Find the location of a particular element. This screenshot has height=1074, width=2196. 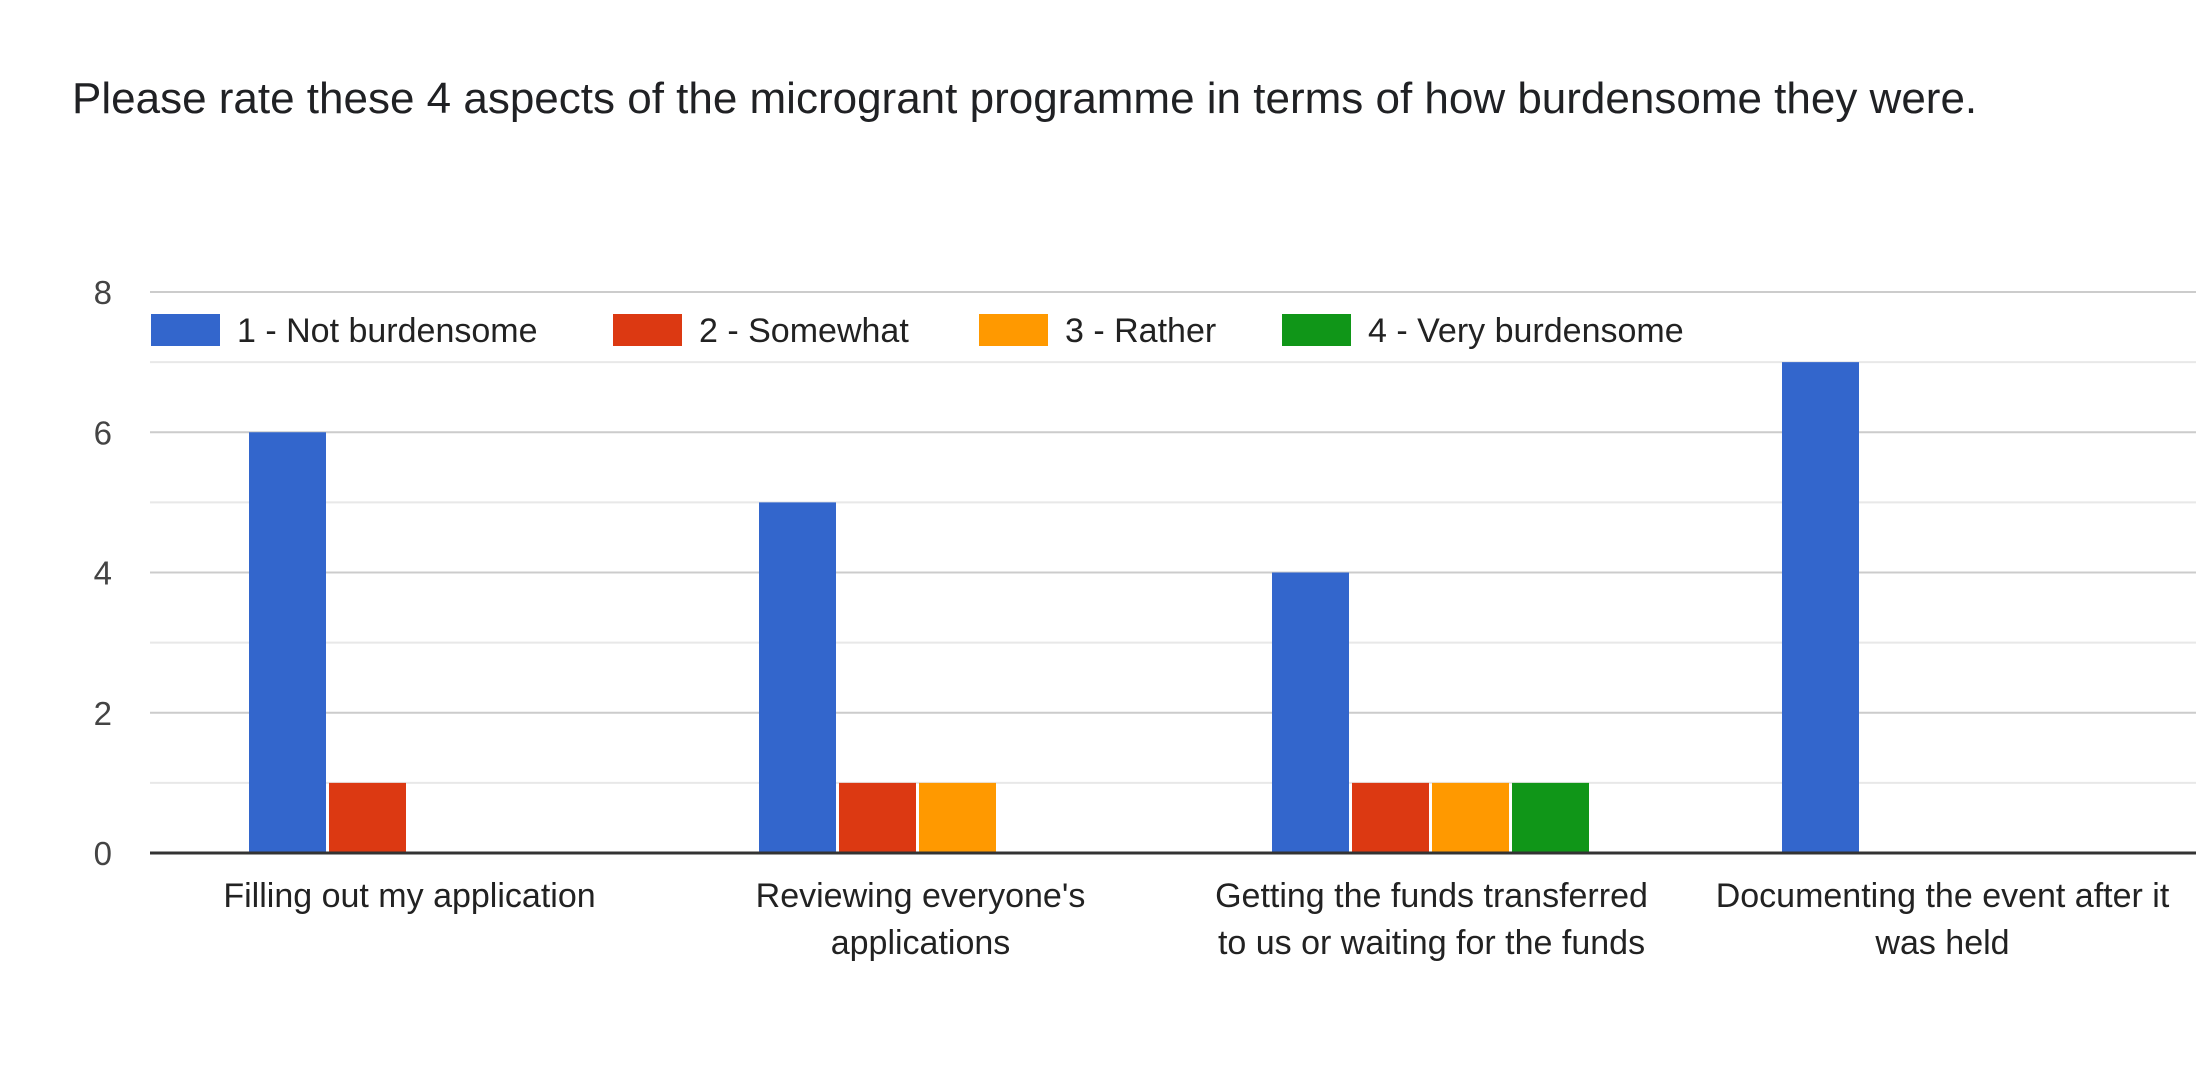

legend-label: 2 - Somewhat is located at coordinates (804, 331).